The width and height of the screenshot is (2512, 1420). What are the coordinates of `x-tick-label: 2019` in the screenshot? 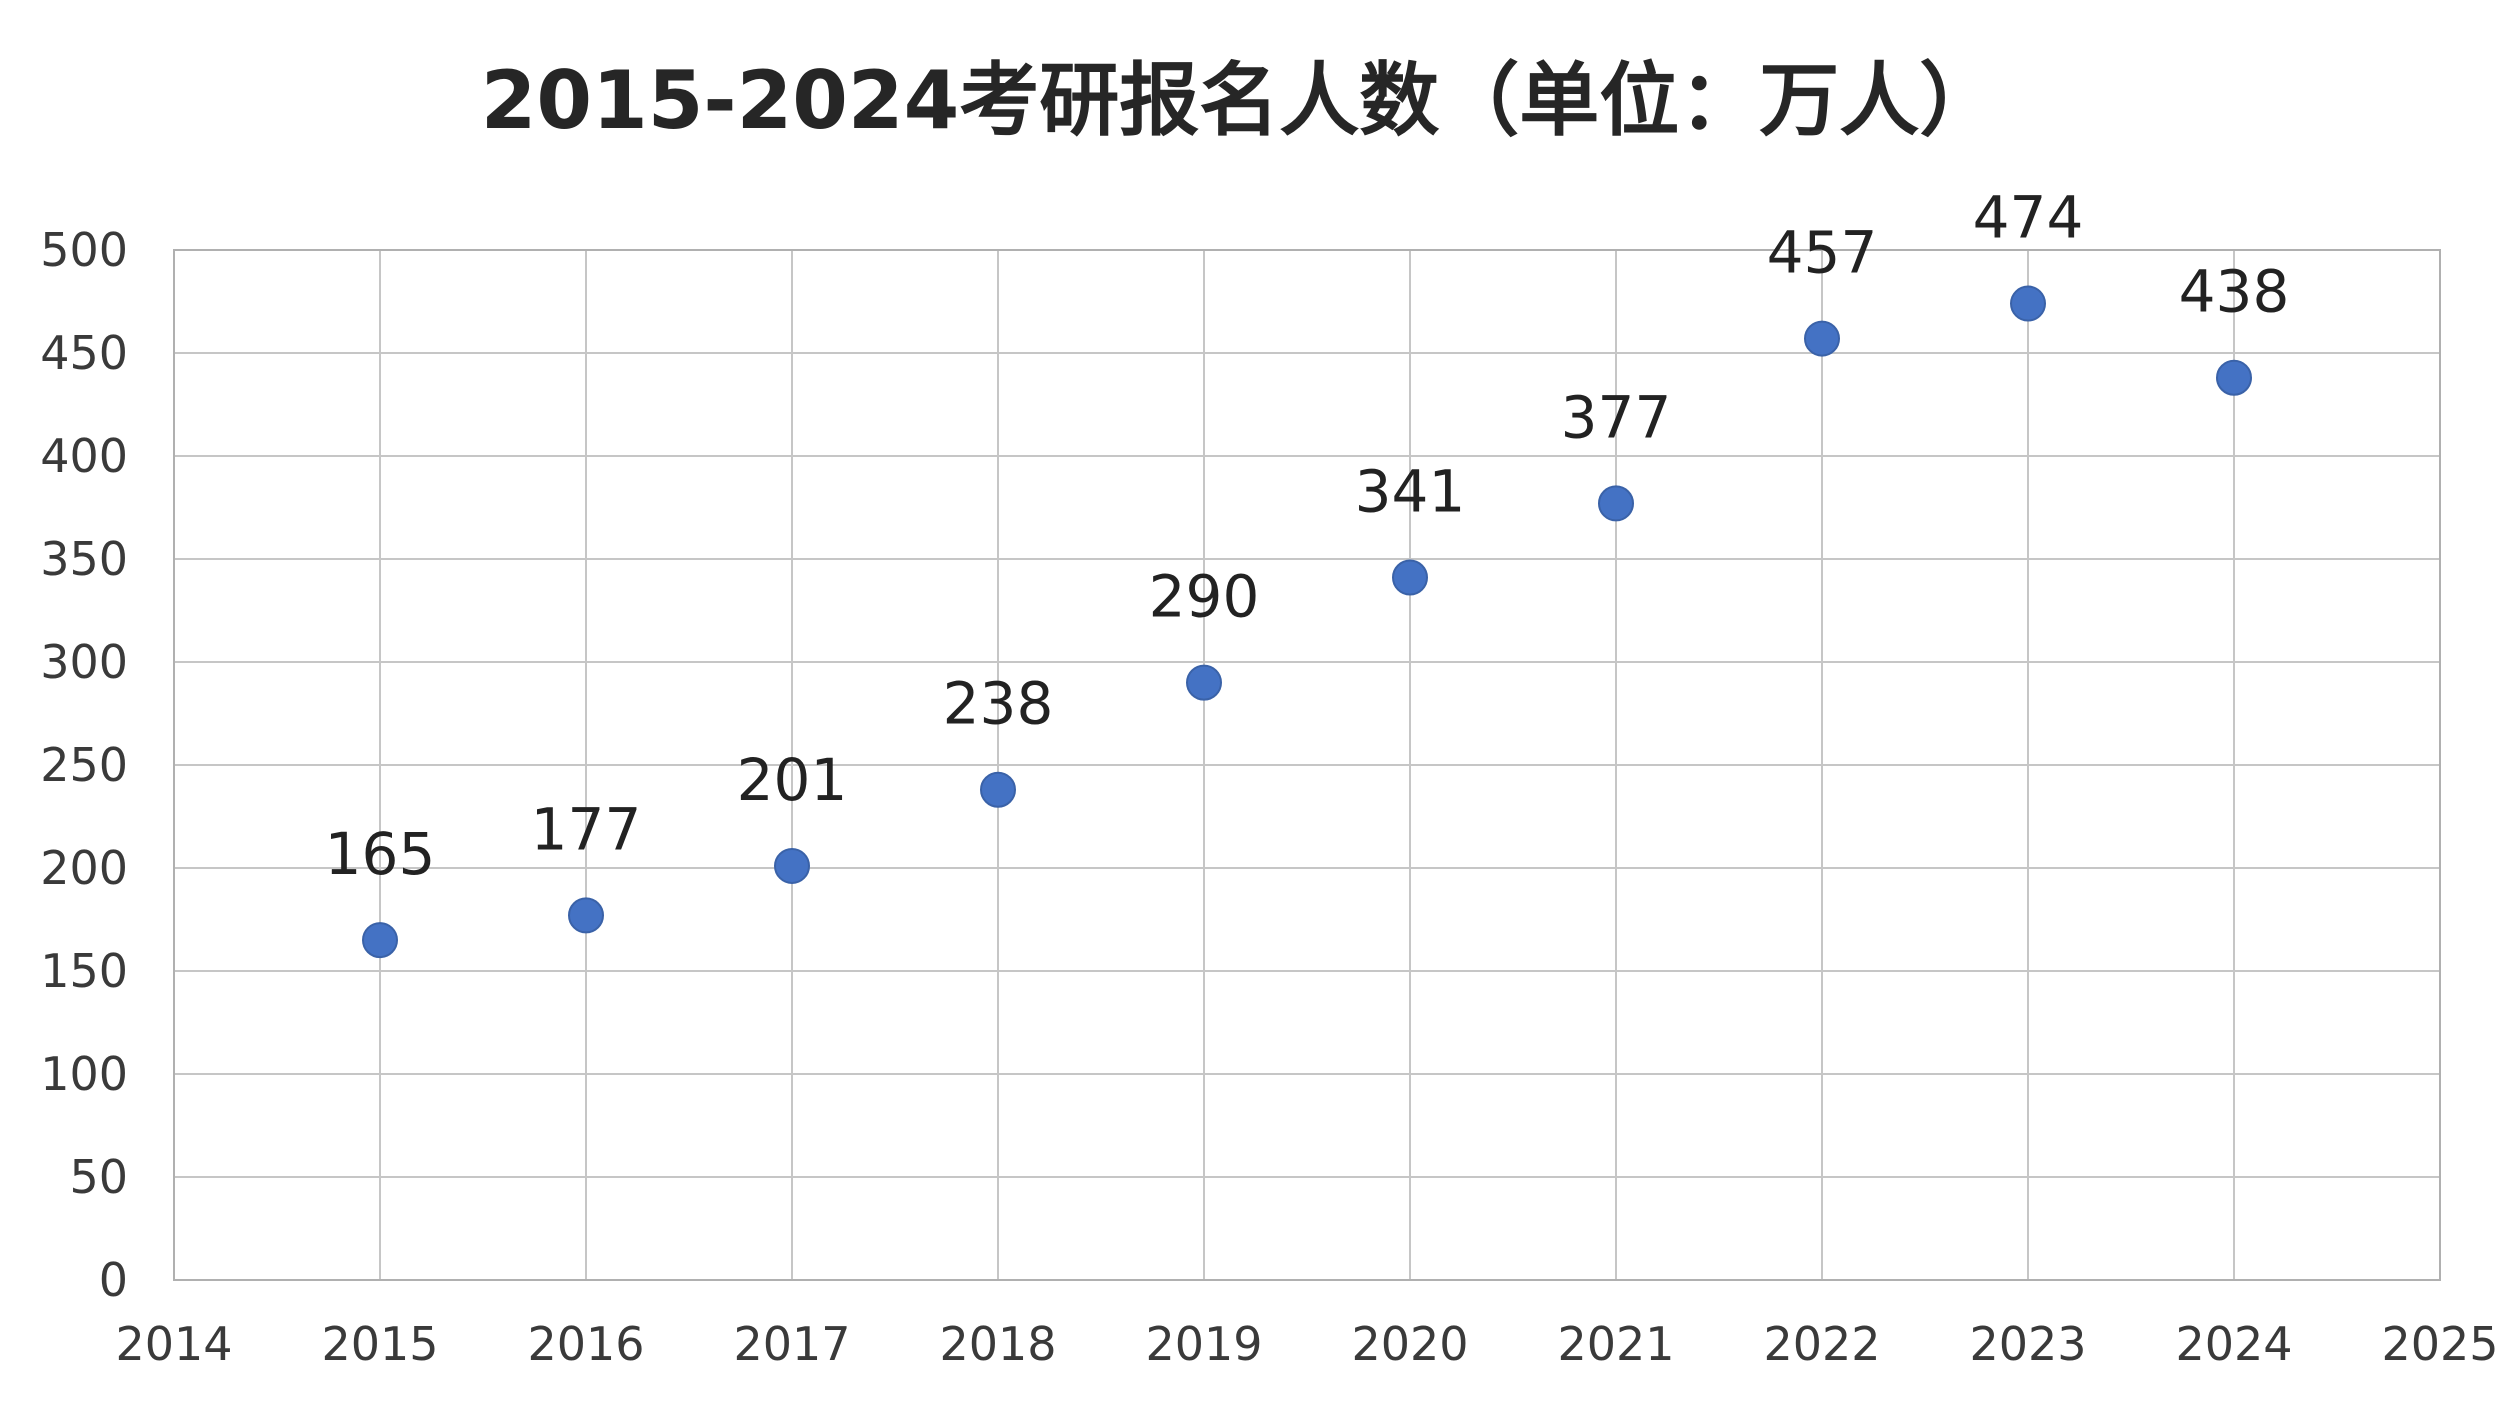 It's located at (1203, 1344).